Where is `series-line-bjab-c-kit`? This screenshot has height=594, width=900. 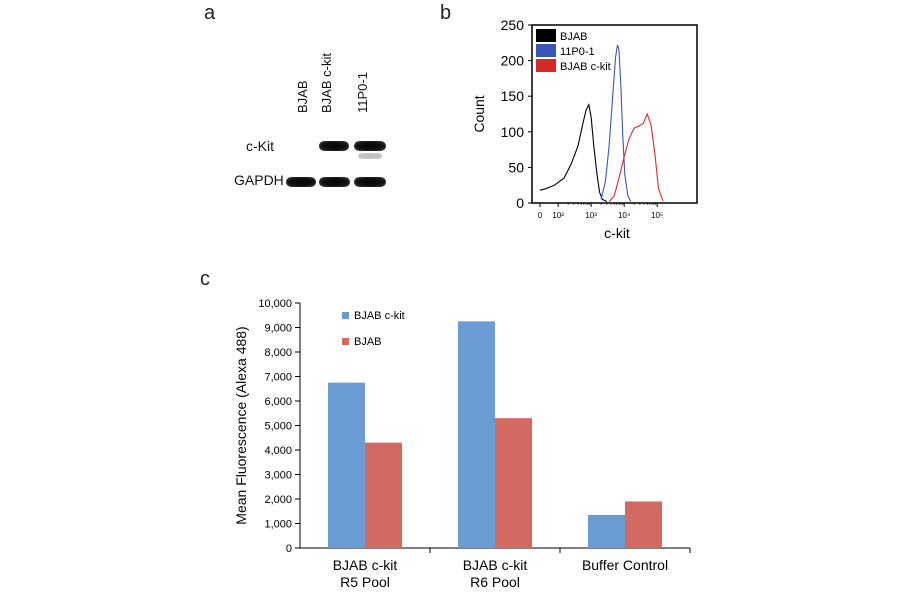
series-line-bjab-c-kit is located at coordinates (636, 157).